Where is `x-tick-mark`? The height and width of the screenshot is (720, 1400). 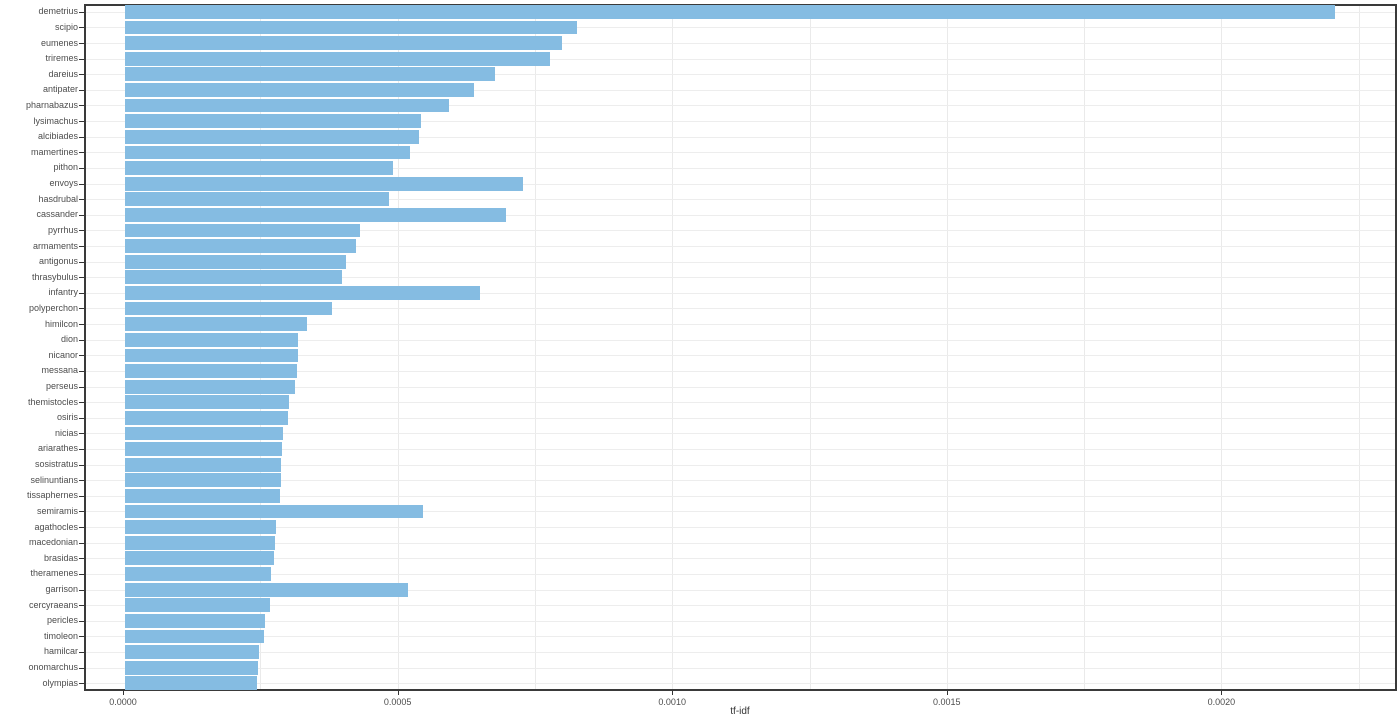 x-tick-mark is located at coordinates (1222, 693).